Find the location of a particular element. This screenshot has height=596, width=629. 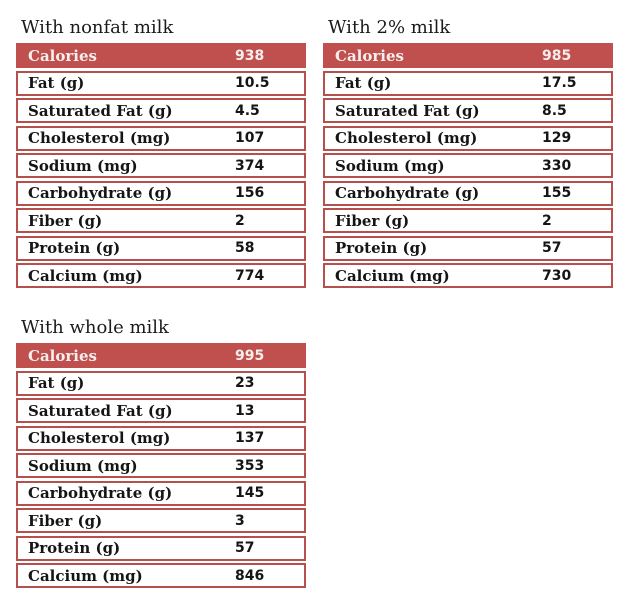

table-row: Saturated Fat (g) 8.5 is located at coordinates (468, 110).